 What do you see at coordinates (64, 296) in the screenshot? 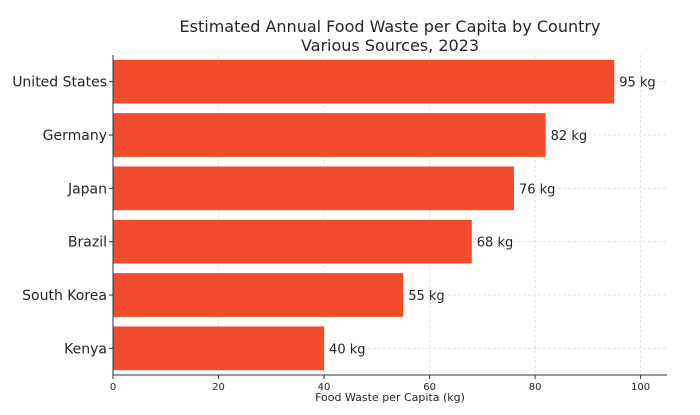
I see `y-tick-label: South Korea` at bounding box center [64, 296].